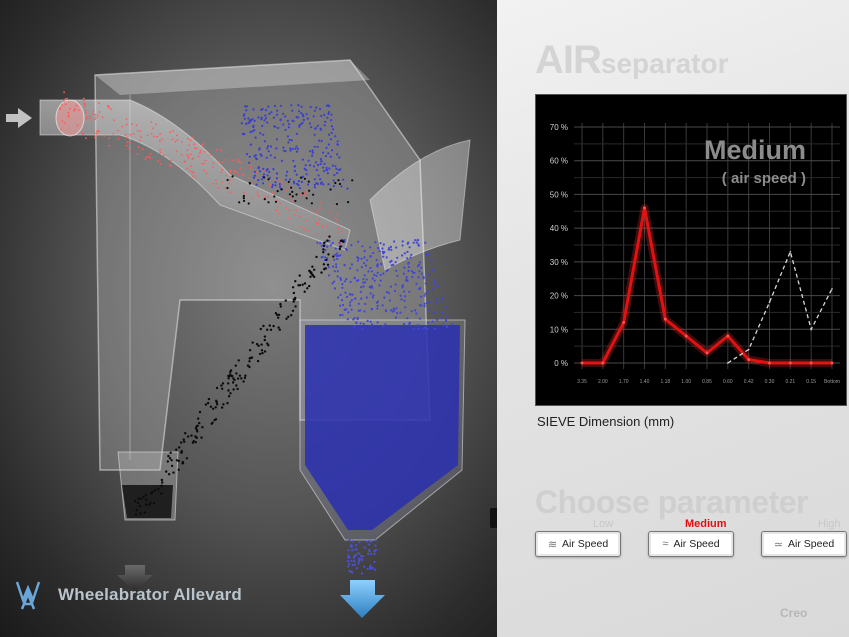 This screenshot has width=849, height=637. Describe the element at coordinates (559, 127) in the screenshot. I see `y-tick-label: 70 %` at that location.